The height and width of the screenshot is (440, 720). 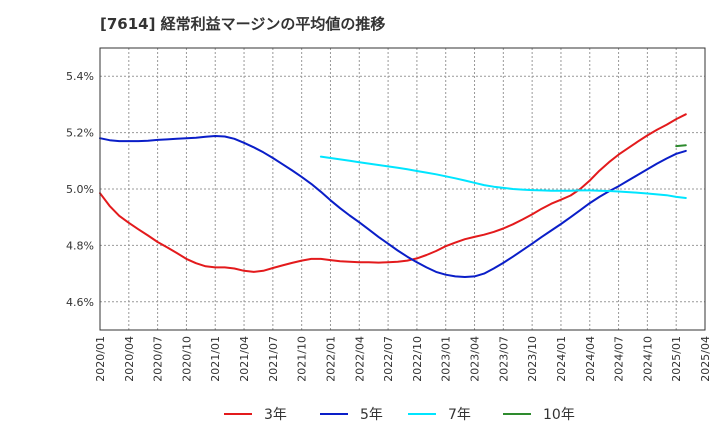 I want to click on x-tick-label: 2020/01, so click(x=100, y=359).